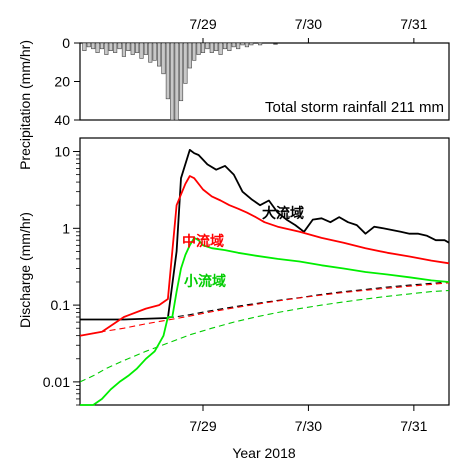 The height and width of the screenshot is (463, 450). I want to click on discharge-x-tick-label: 7/29, so click(202, 426).